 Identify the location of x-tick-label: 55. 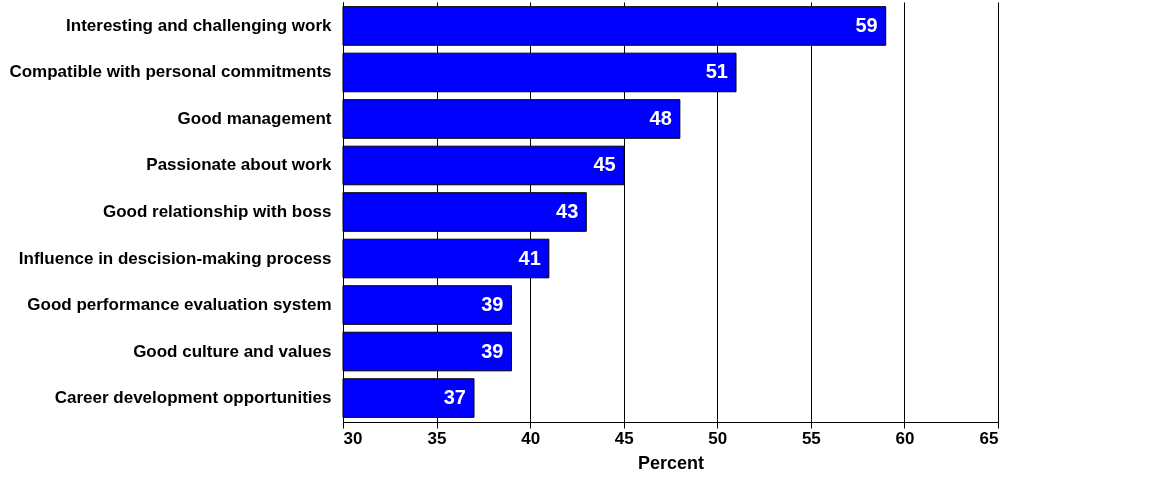
(811, 438).